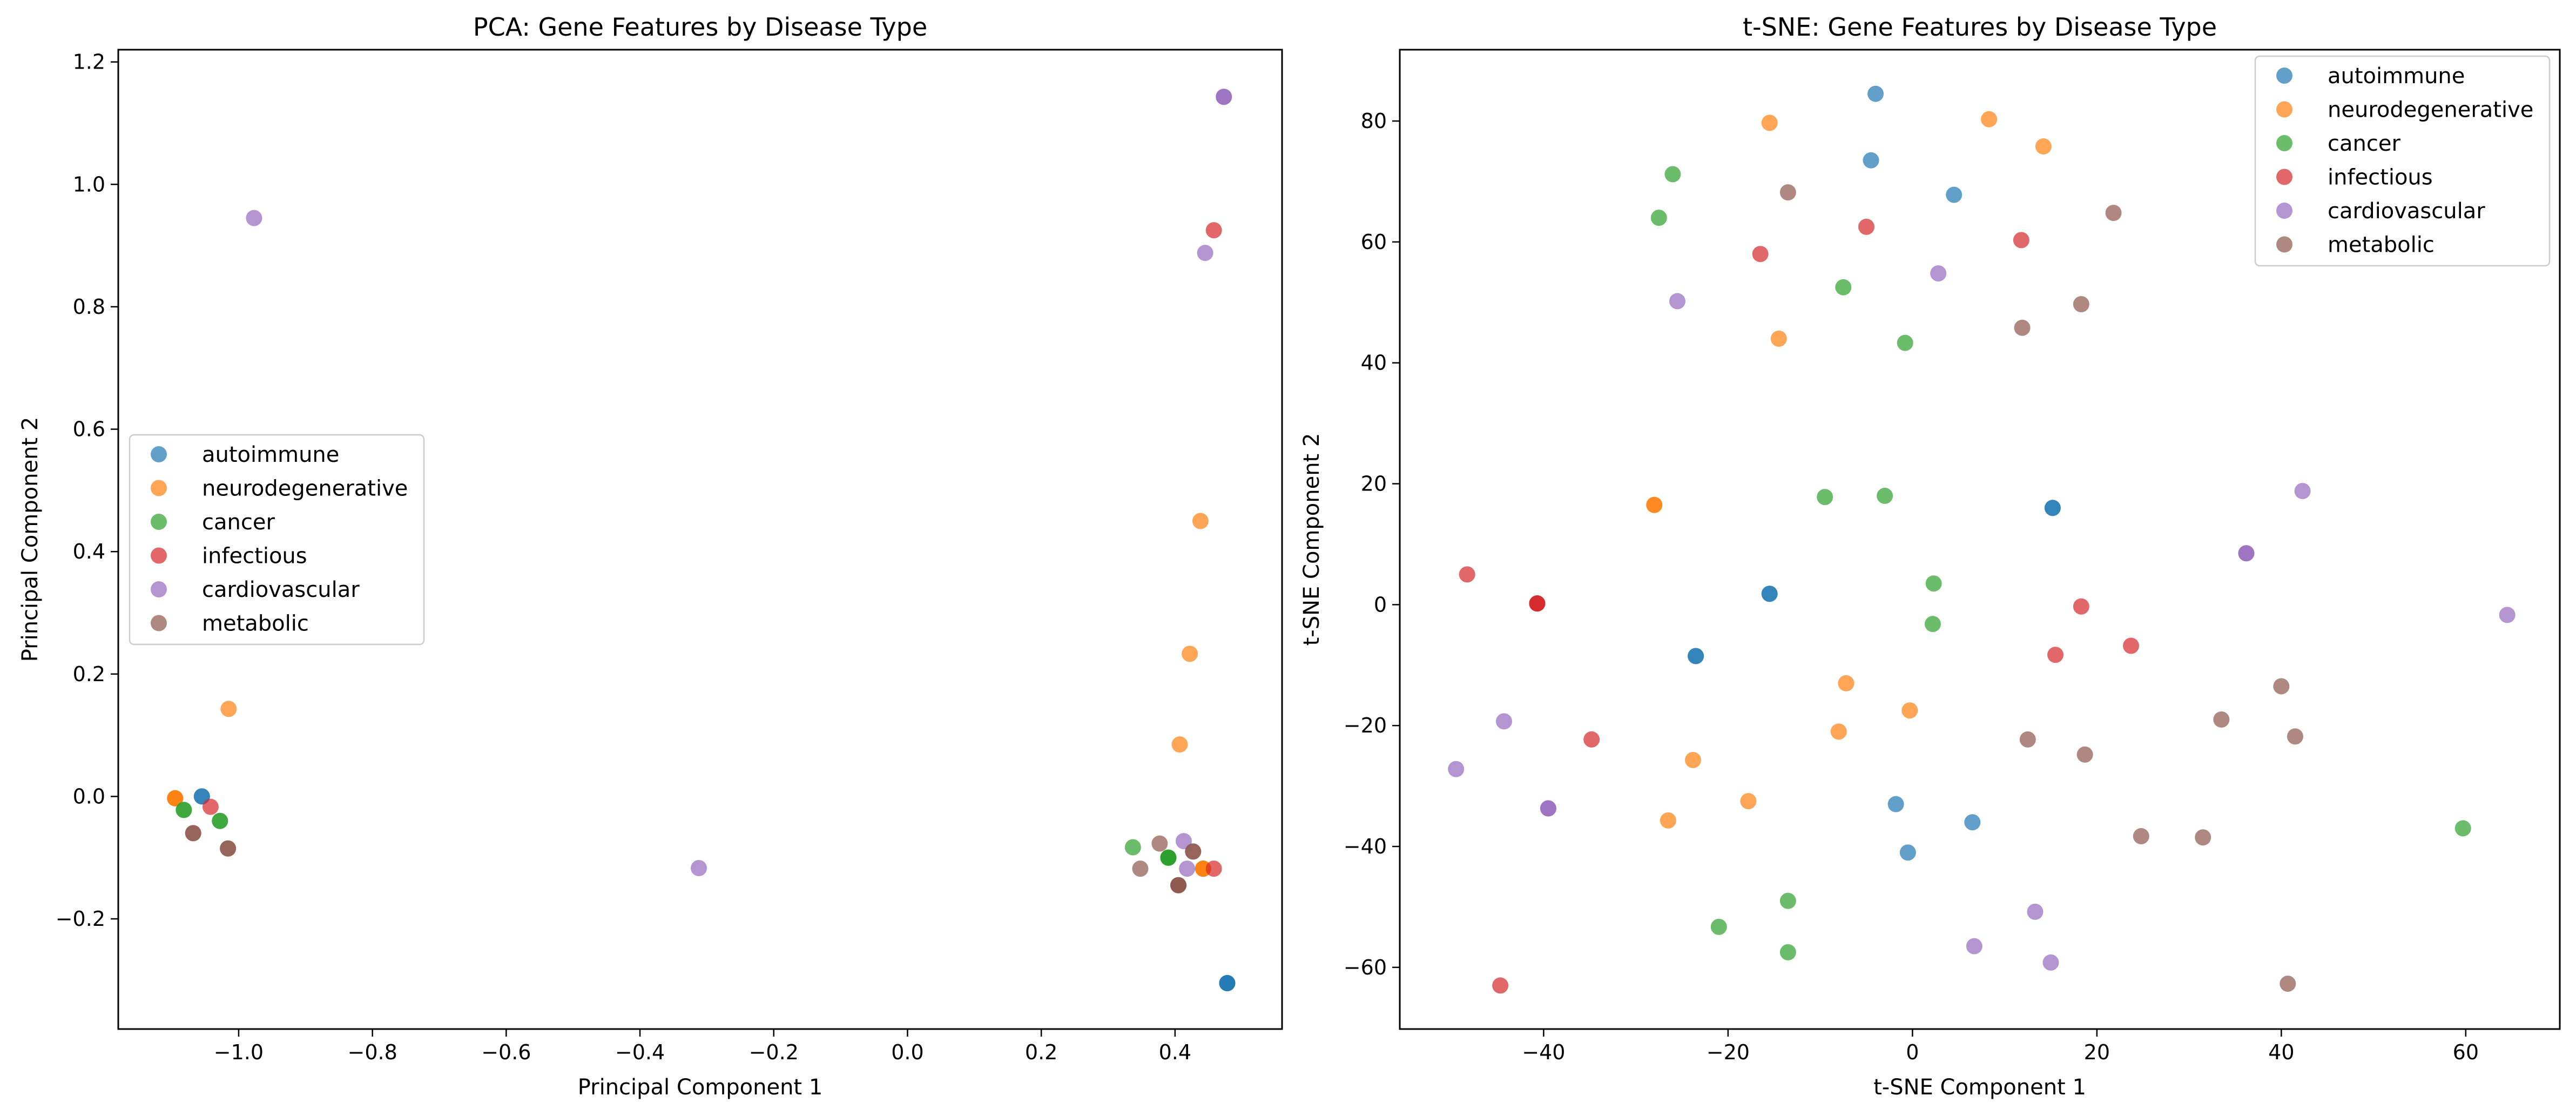 Image resolution: width=2576 pixels, height=1116 pixels. What do you see at coordinates (1380, 604) in the screenshot?
I see `tsne-y-tick-label: 0` at bounding box center [1380, 604].